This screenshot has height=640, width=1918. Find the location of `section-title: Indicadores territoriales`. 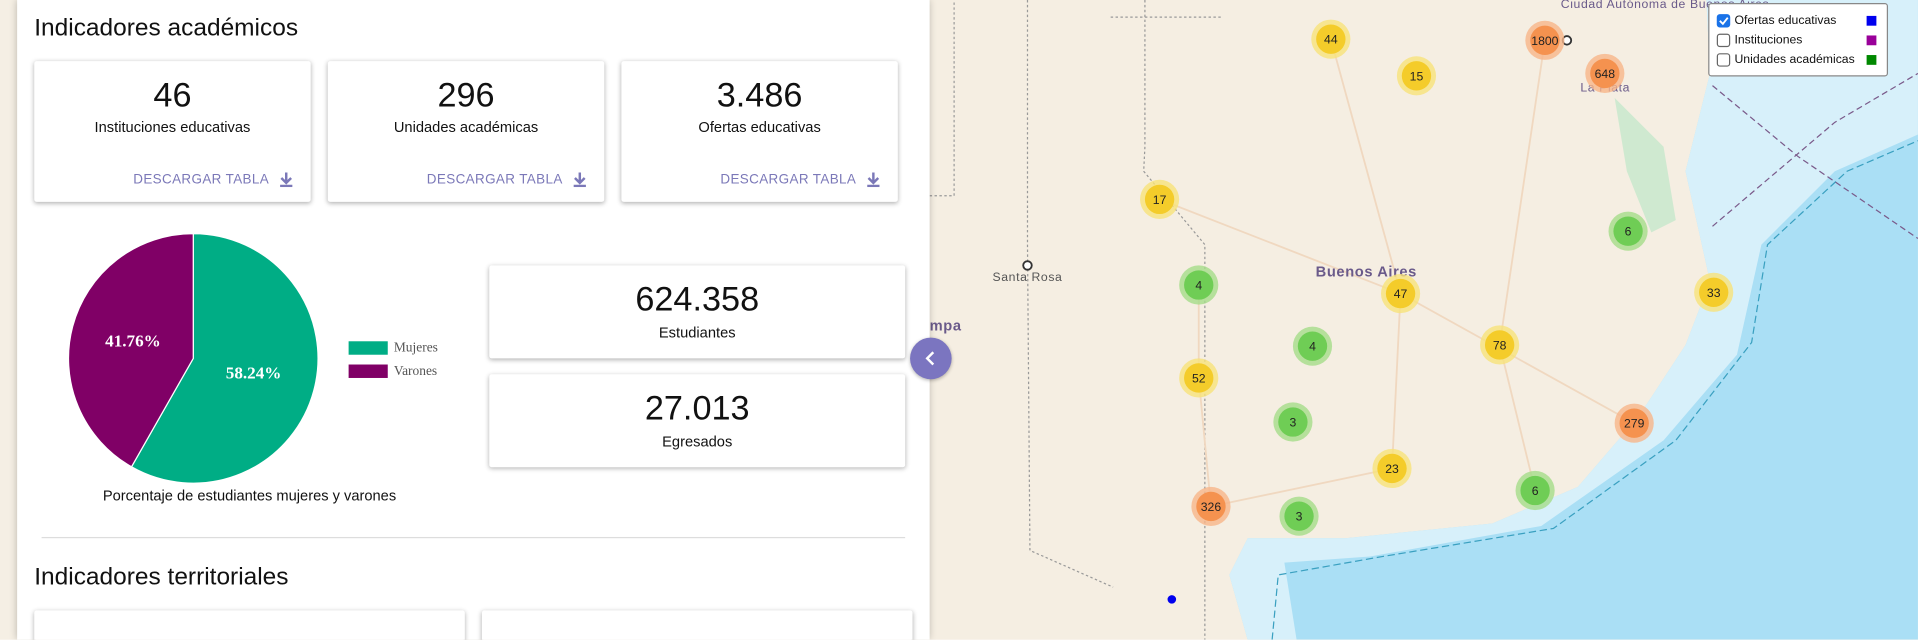

section-title: Indicadores territoriales is located at coordinates (161, 577).